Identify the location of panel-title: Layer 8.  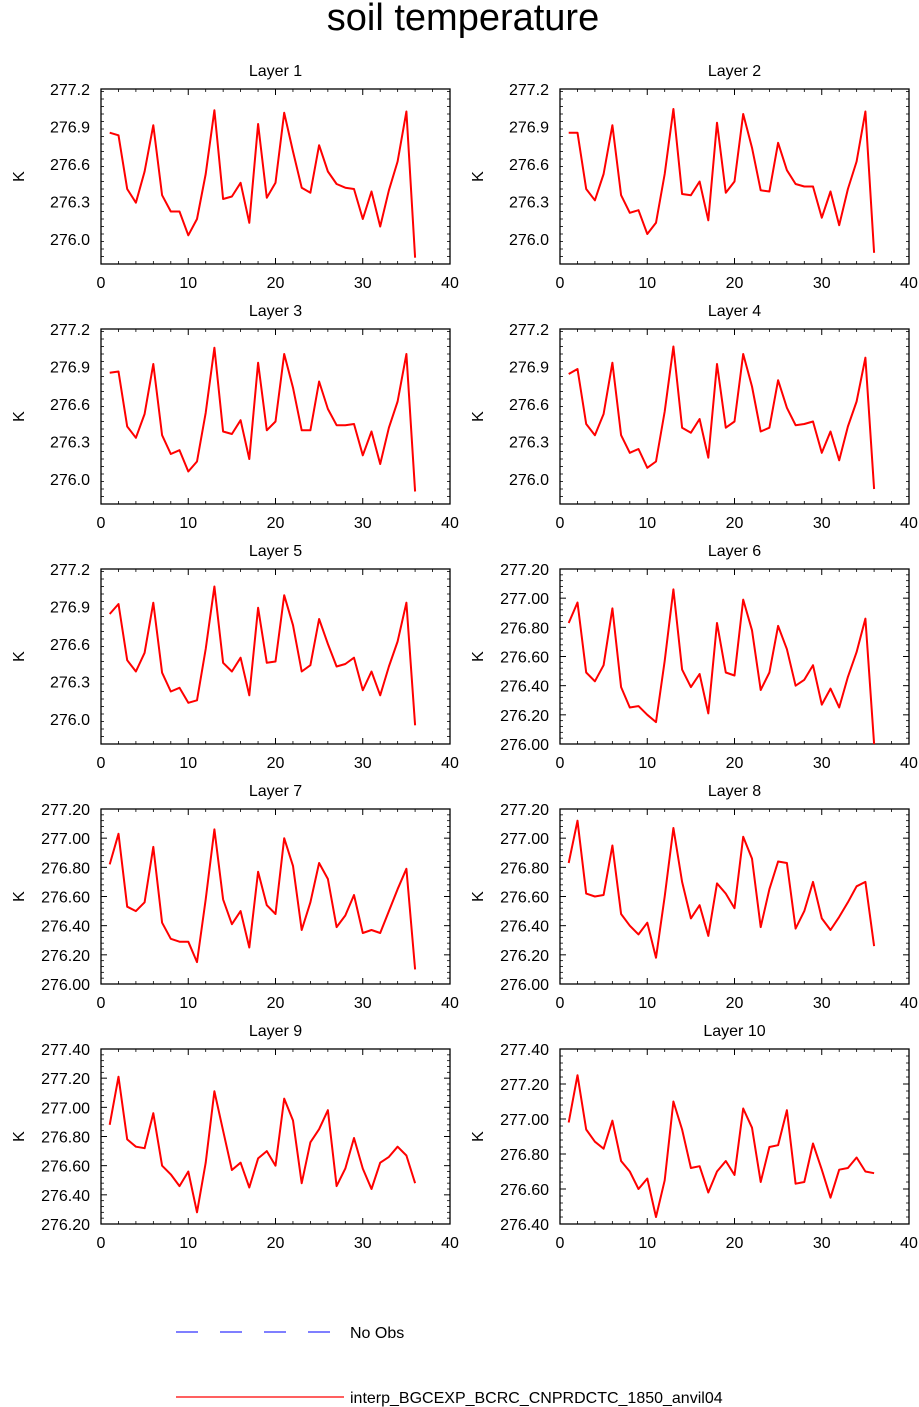
(734, 791).